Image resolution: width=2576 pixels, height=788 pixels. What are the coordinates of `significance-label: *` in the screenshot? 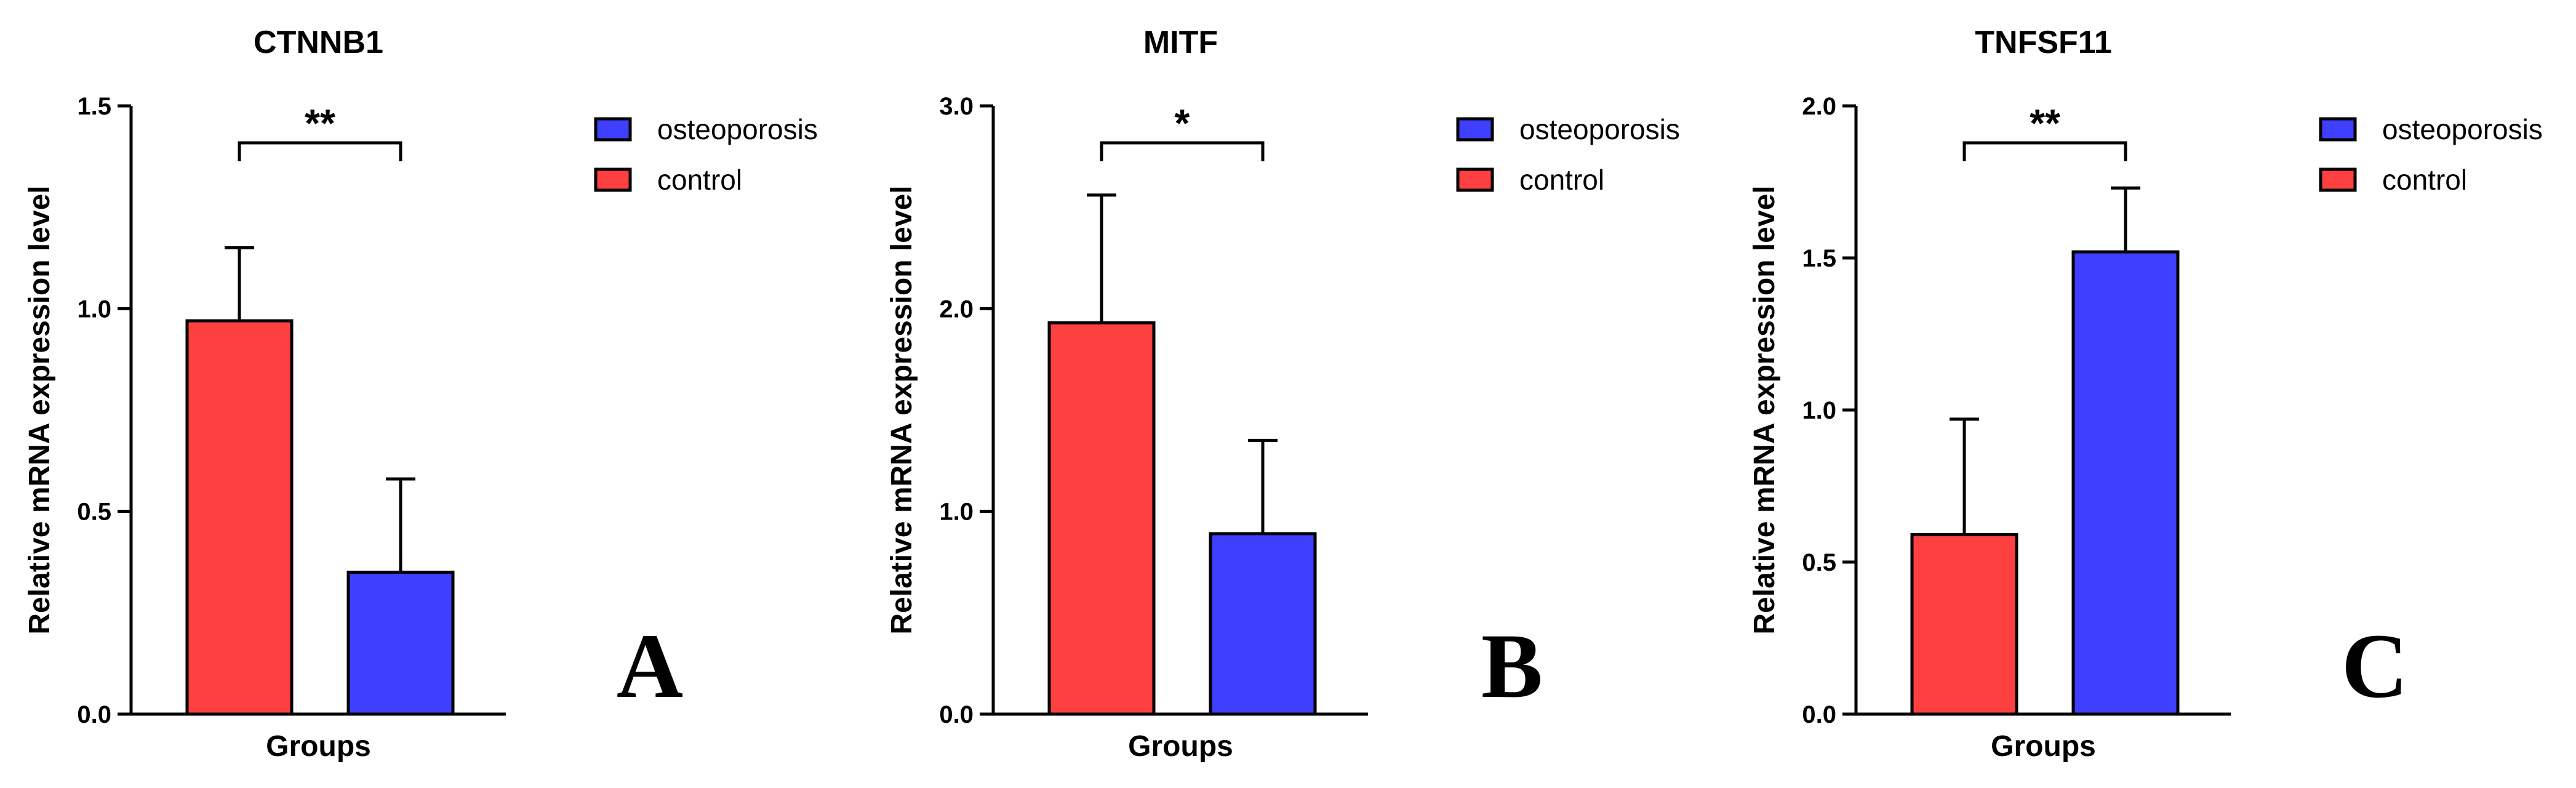 It's located at (1182, 123).